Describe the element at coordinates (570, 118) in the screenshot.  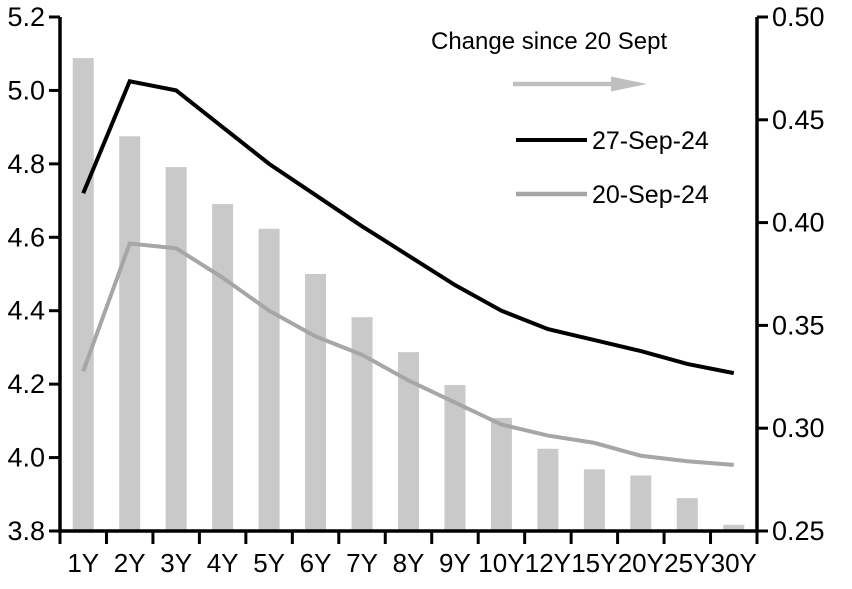
I see `legend: Change since 20 Sept 27-Sep-24 20-Sep-24` at that location.